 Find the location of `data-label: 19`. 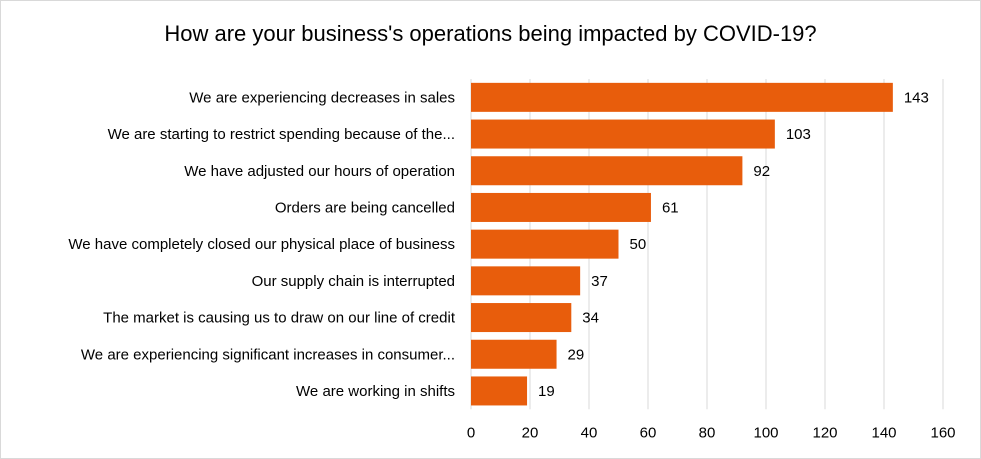

data-label: 19 is located at coordinates (546, 391).